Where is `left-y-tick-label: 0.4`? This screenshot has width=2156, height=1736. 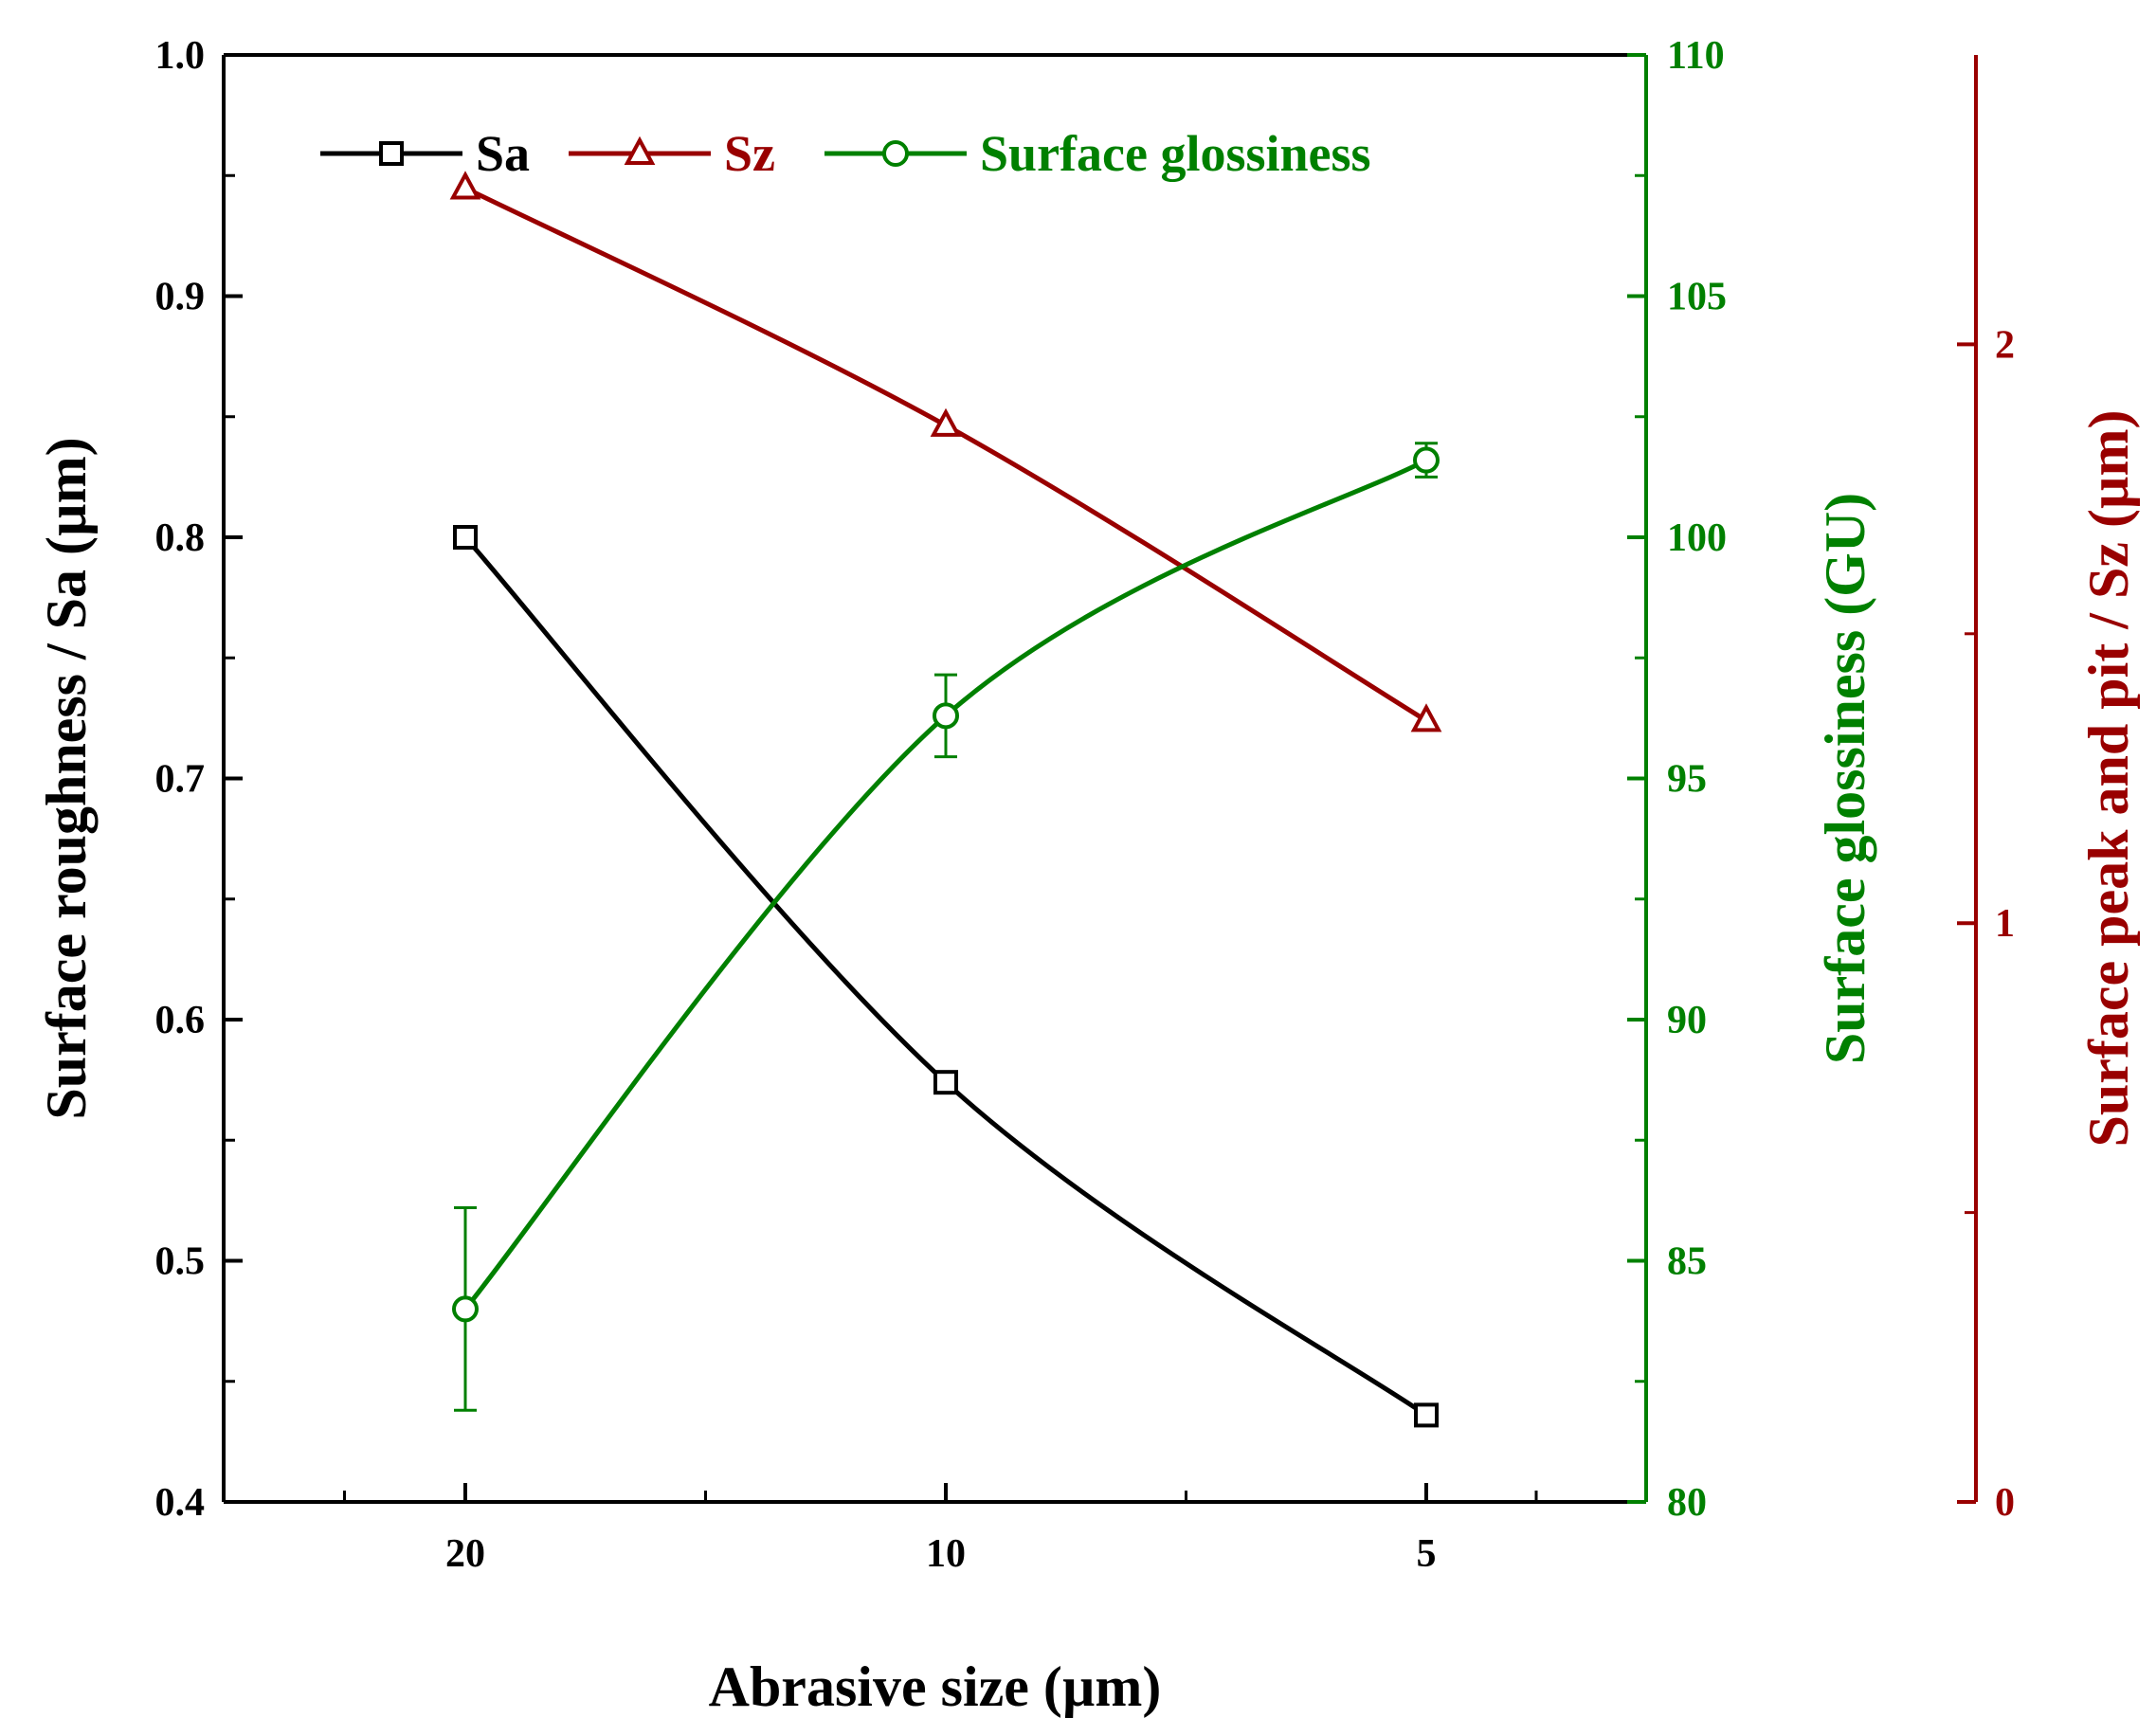
left-y-tick-label: 0.4 is located at coordinates (181, 1503).